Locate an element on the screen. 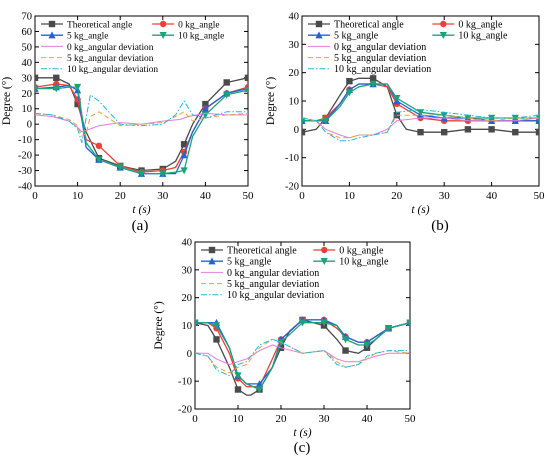 The image size is (550, 463). plot-frame is located at coordinates (141, 101).